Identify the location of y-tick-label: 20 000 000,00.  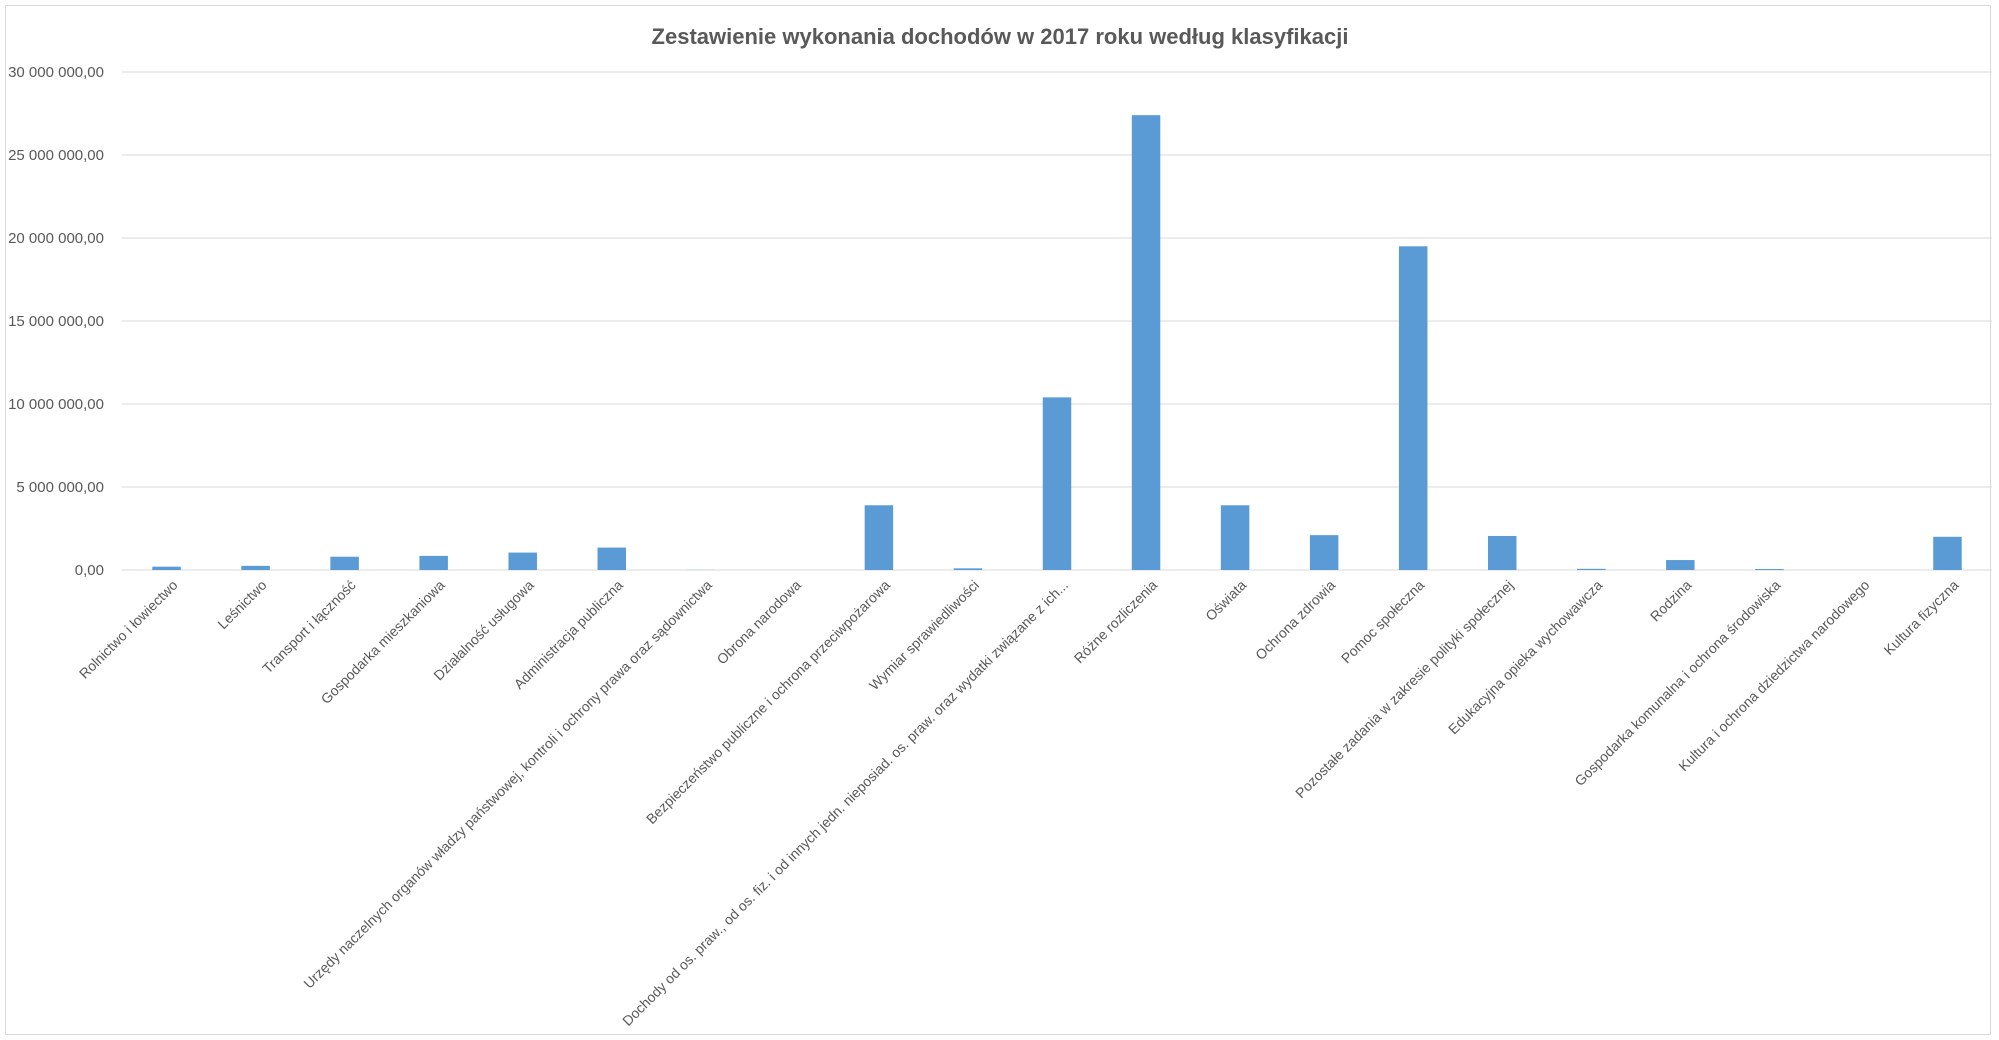
(56, 238).